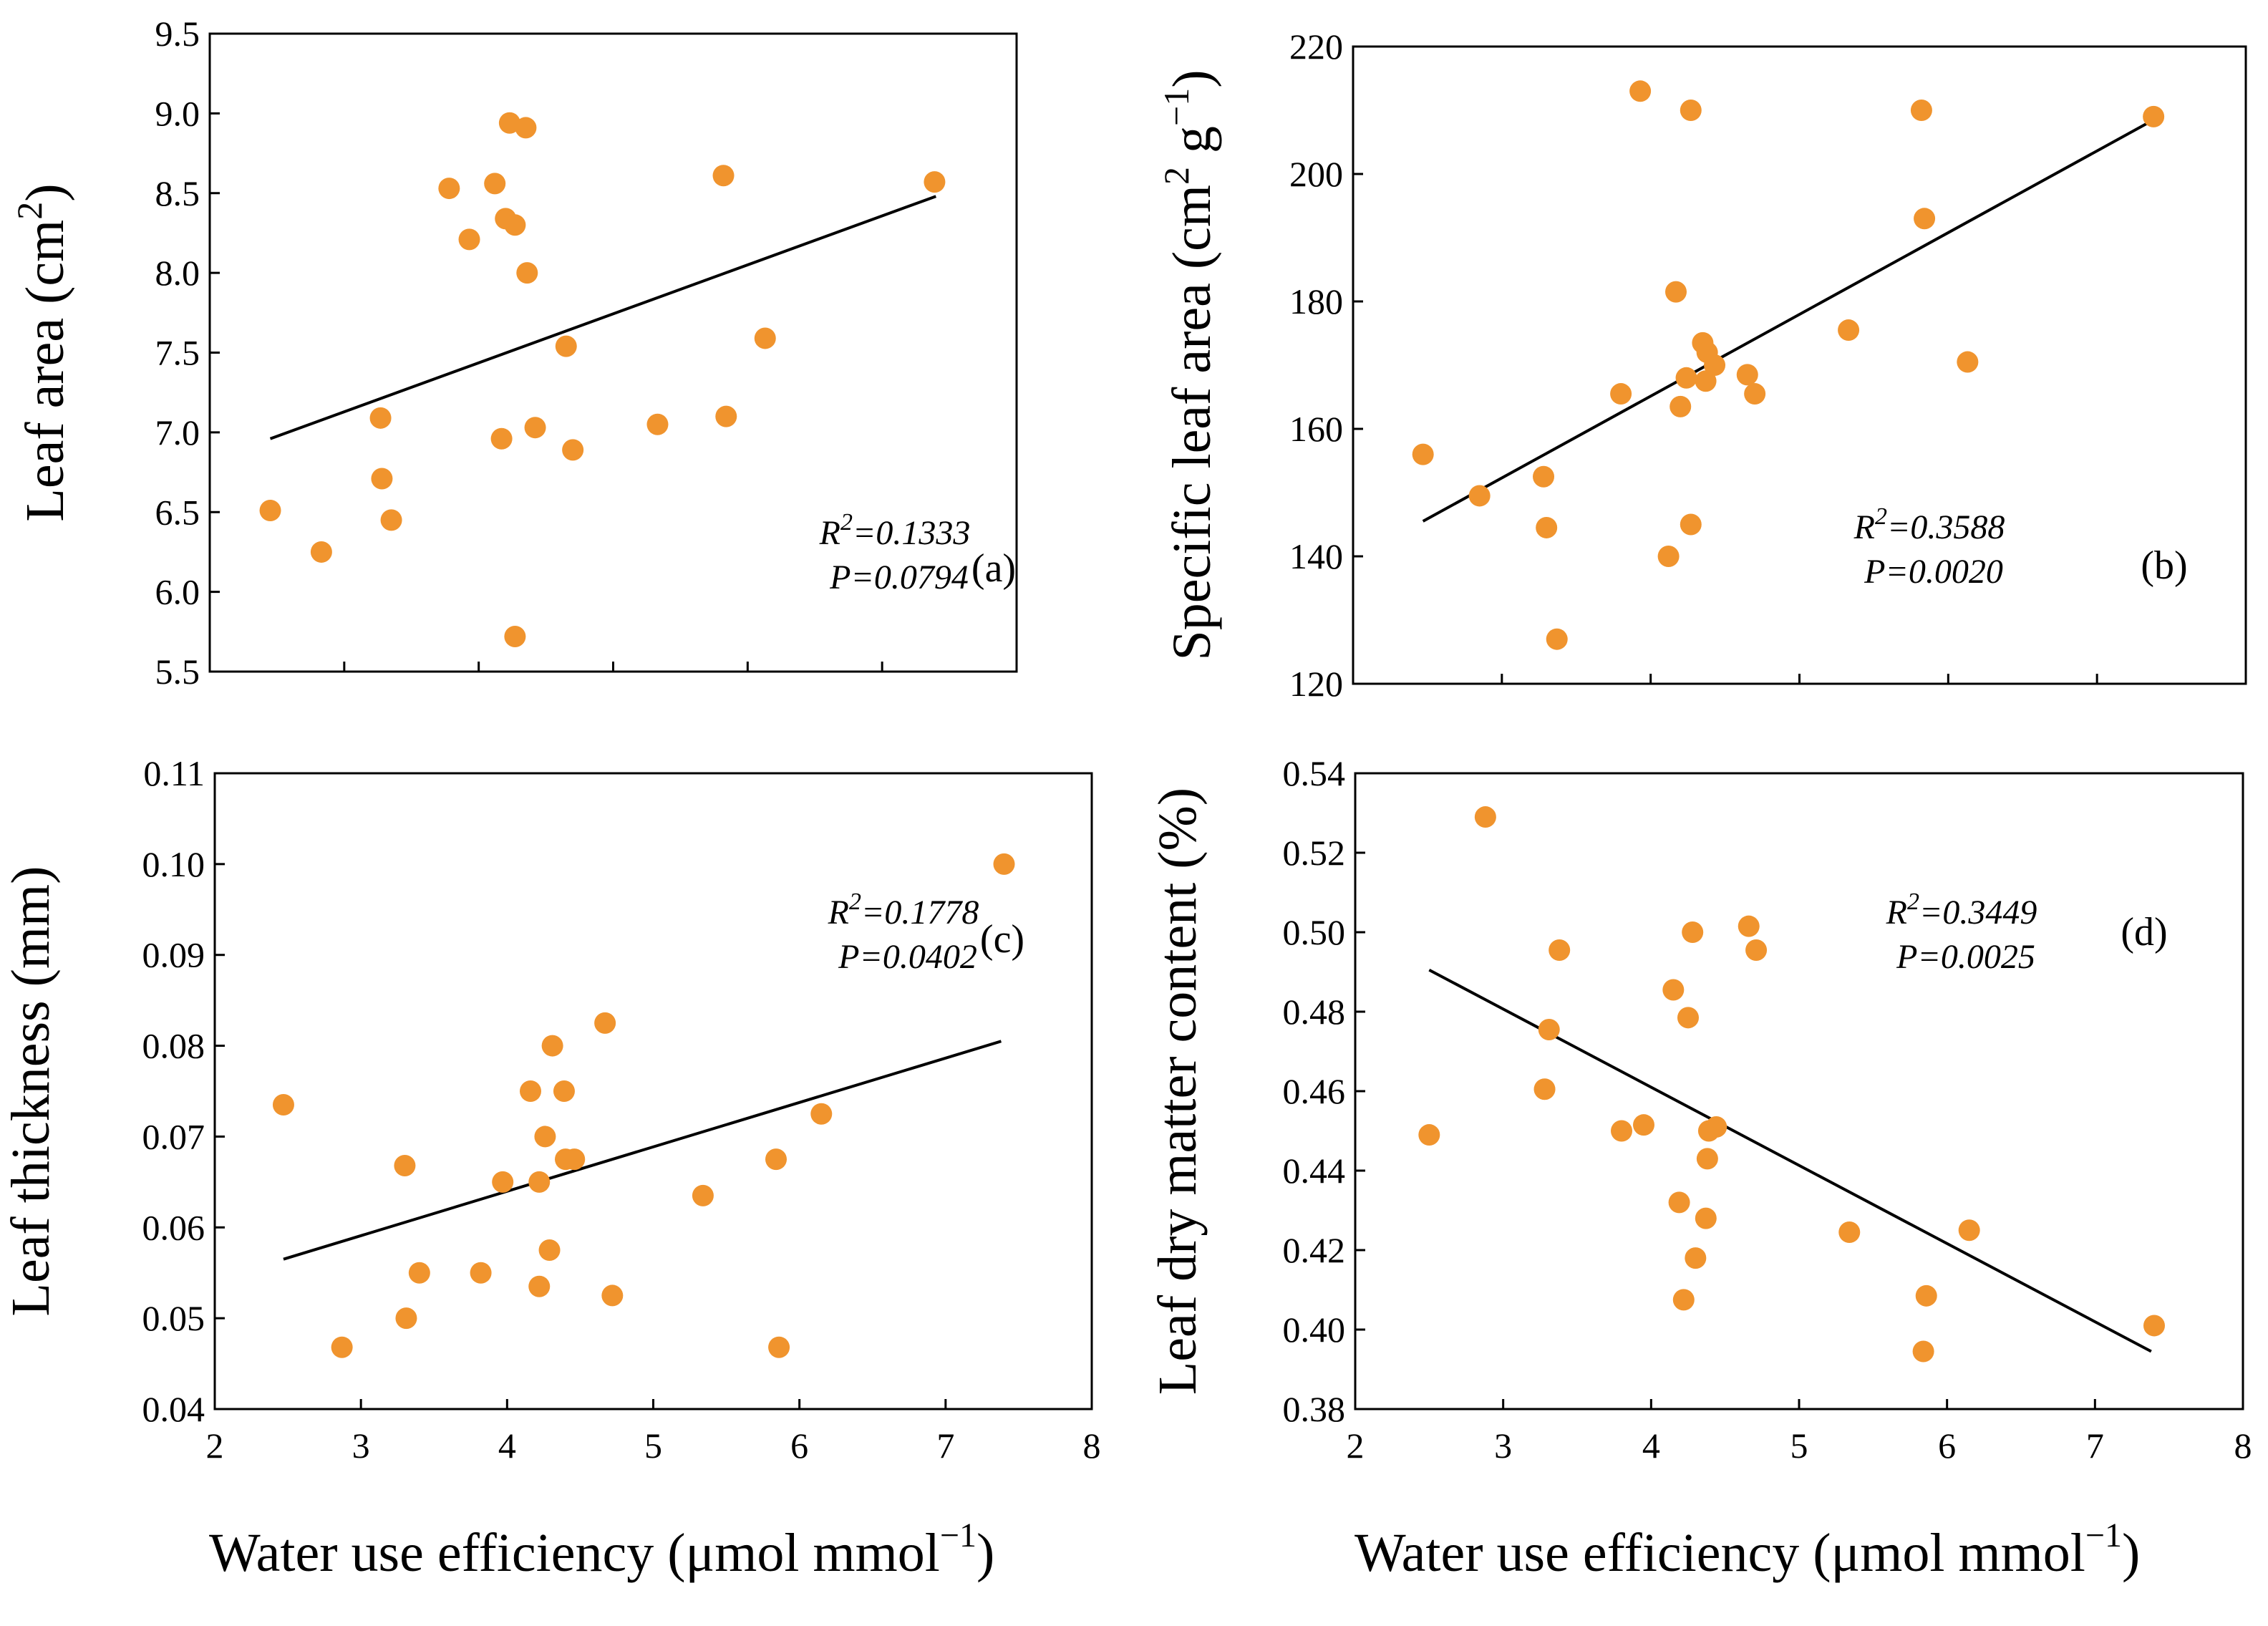  Describe the element at coordinates (215, 1446) in the screenshot. I see `x-tick-label: 2` at that location.